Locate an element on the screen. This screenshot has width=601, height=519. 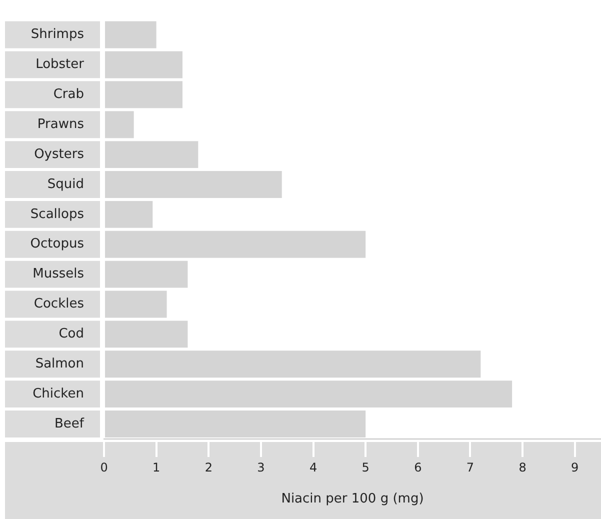
x-tick-label: 8 is located at coordinates (522, 467).